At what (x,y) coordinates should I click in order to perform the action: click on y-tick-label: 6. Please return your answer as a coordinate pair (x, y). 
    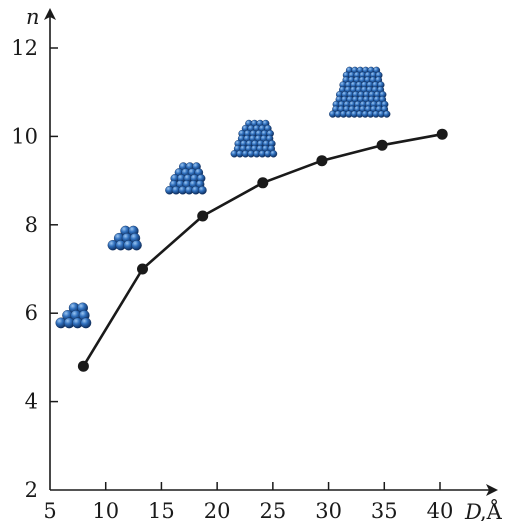
    Looking at the image, I should click on (31, 313).